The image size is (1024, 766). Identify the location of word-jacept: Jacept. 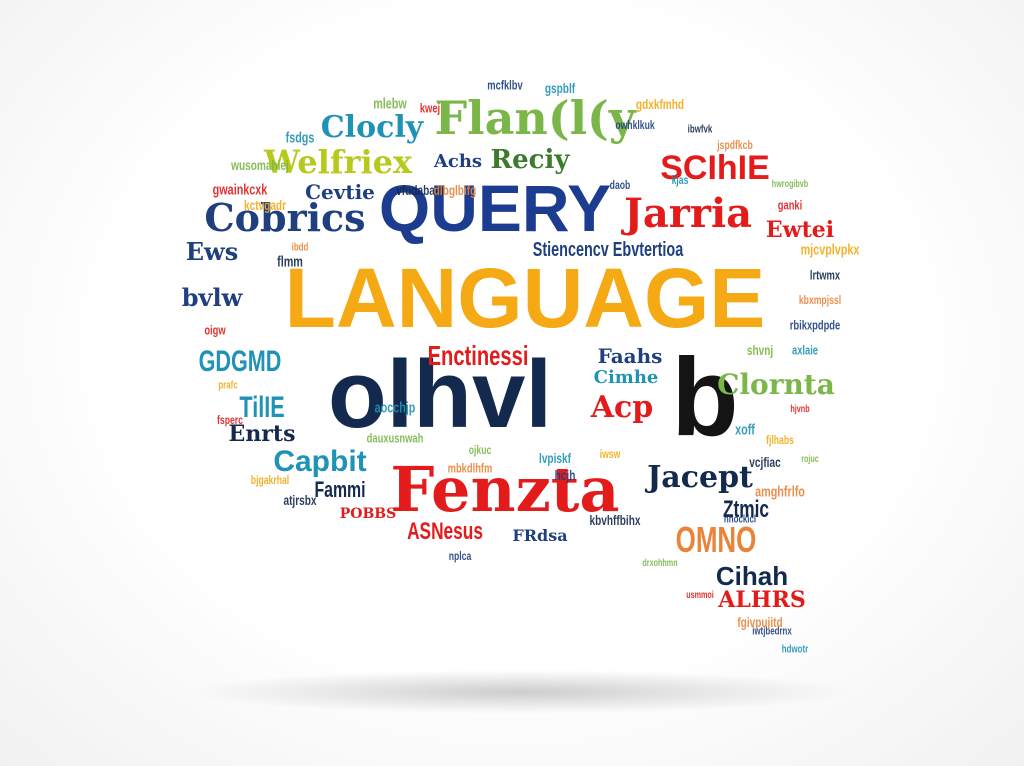
(700, 477).